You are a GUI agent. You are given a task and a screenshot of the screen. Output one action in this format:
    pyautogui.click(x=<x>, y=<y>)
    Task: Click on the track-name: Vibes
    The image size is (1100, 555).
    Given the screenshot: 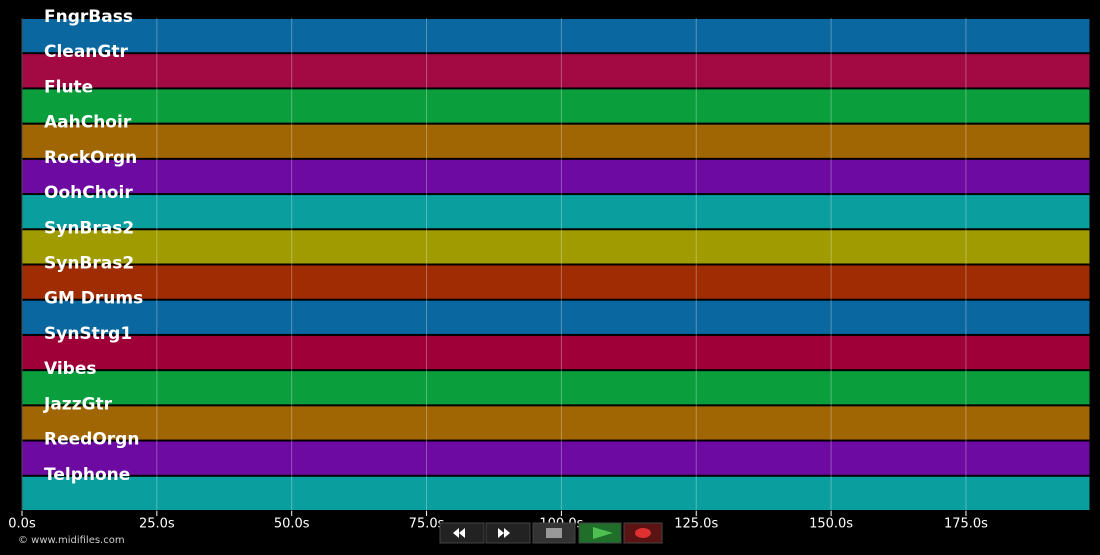 What is the action you would take?
    pyautogui.click(x=70, y=369)
    